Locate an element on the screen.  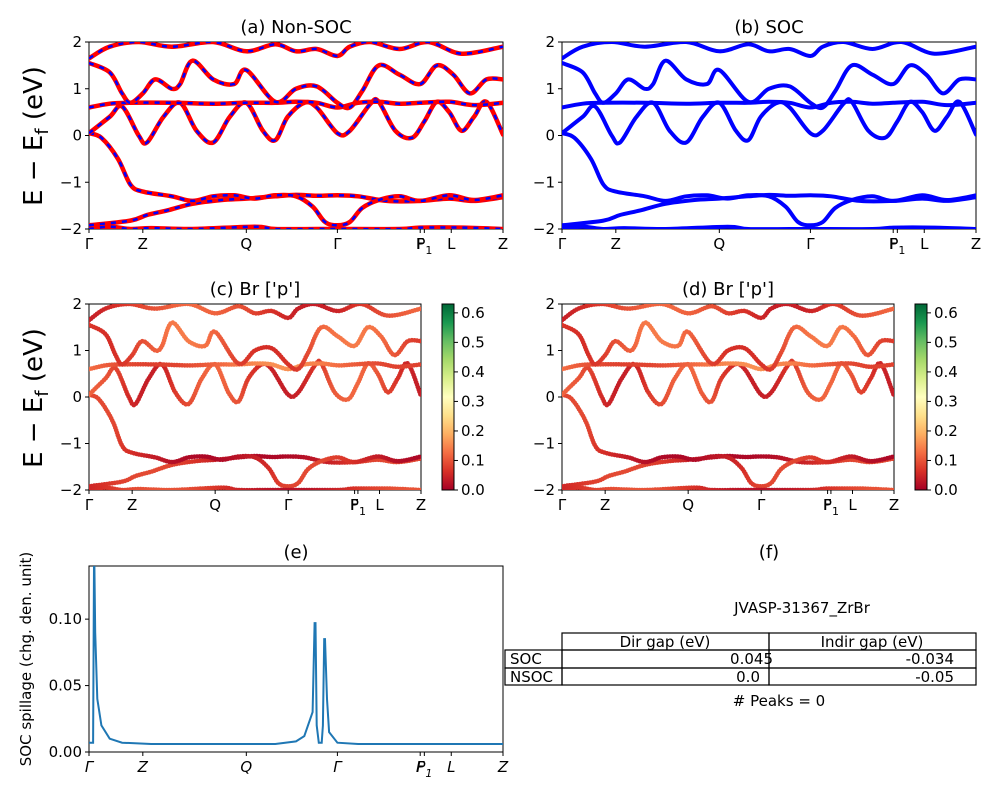
gap-table is located at coordinates (740, 659).